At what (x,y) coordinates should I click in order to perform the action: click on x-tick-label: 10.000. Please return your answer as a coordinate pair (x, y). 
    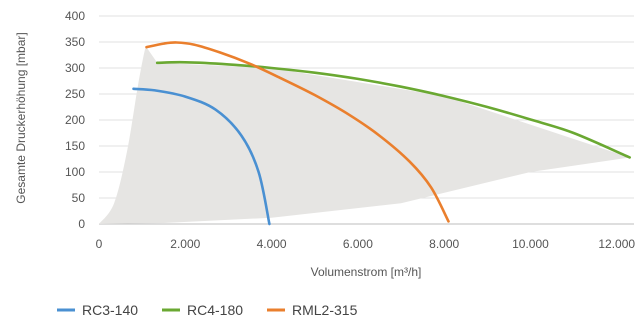
    Looking at the image, I should click on (530, 244).